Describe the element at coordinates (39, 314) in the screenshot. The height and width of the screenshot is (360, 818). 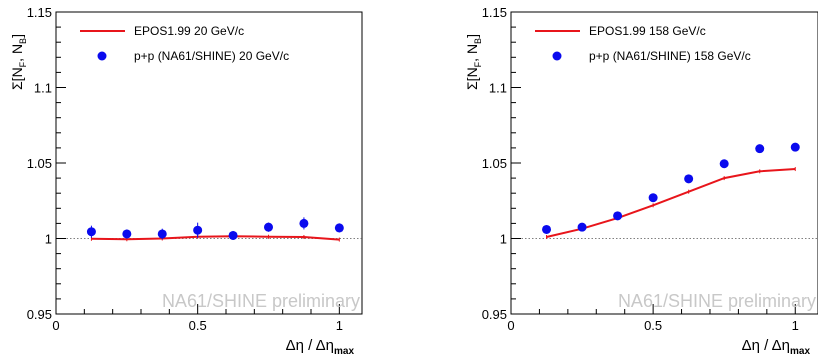
I see `panel-left-ytick-label: 0.95` at that location.